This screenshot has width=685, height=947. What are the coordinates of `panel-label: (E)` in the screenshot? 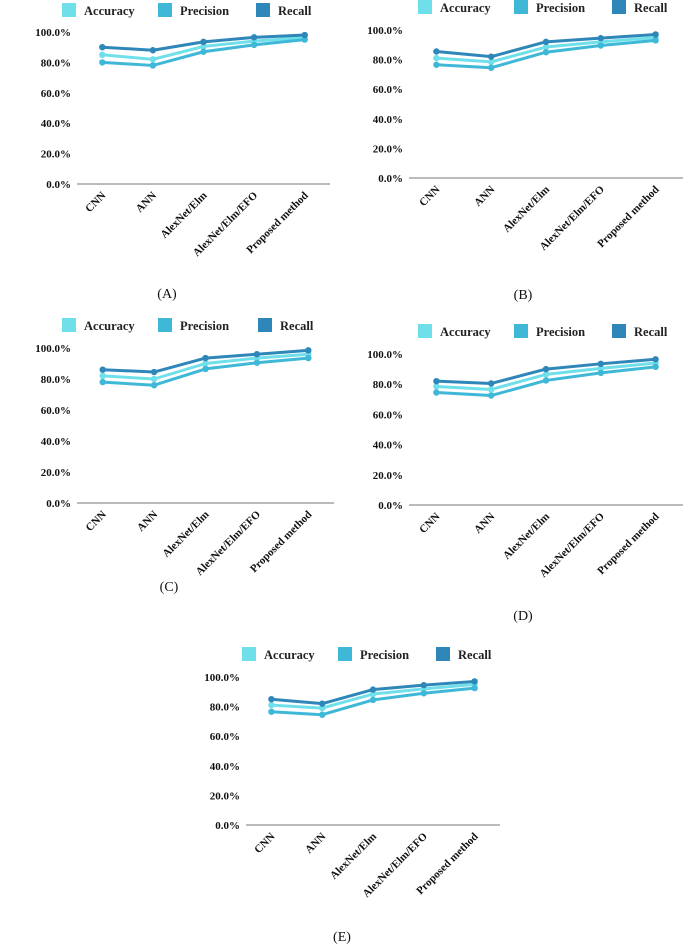 It's located at (342, 937).